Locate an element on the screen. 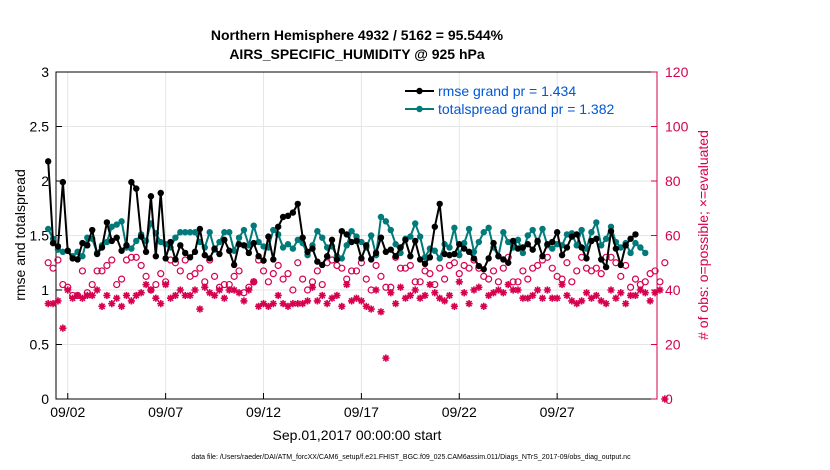 The width and height of the screenshot is (830, 470). y-right-tick-label: 100 is located at coordinates (677, 127).